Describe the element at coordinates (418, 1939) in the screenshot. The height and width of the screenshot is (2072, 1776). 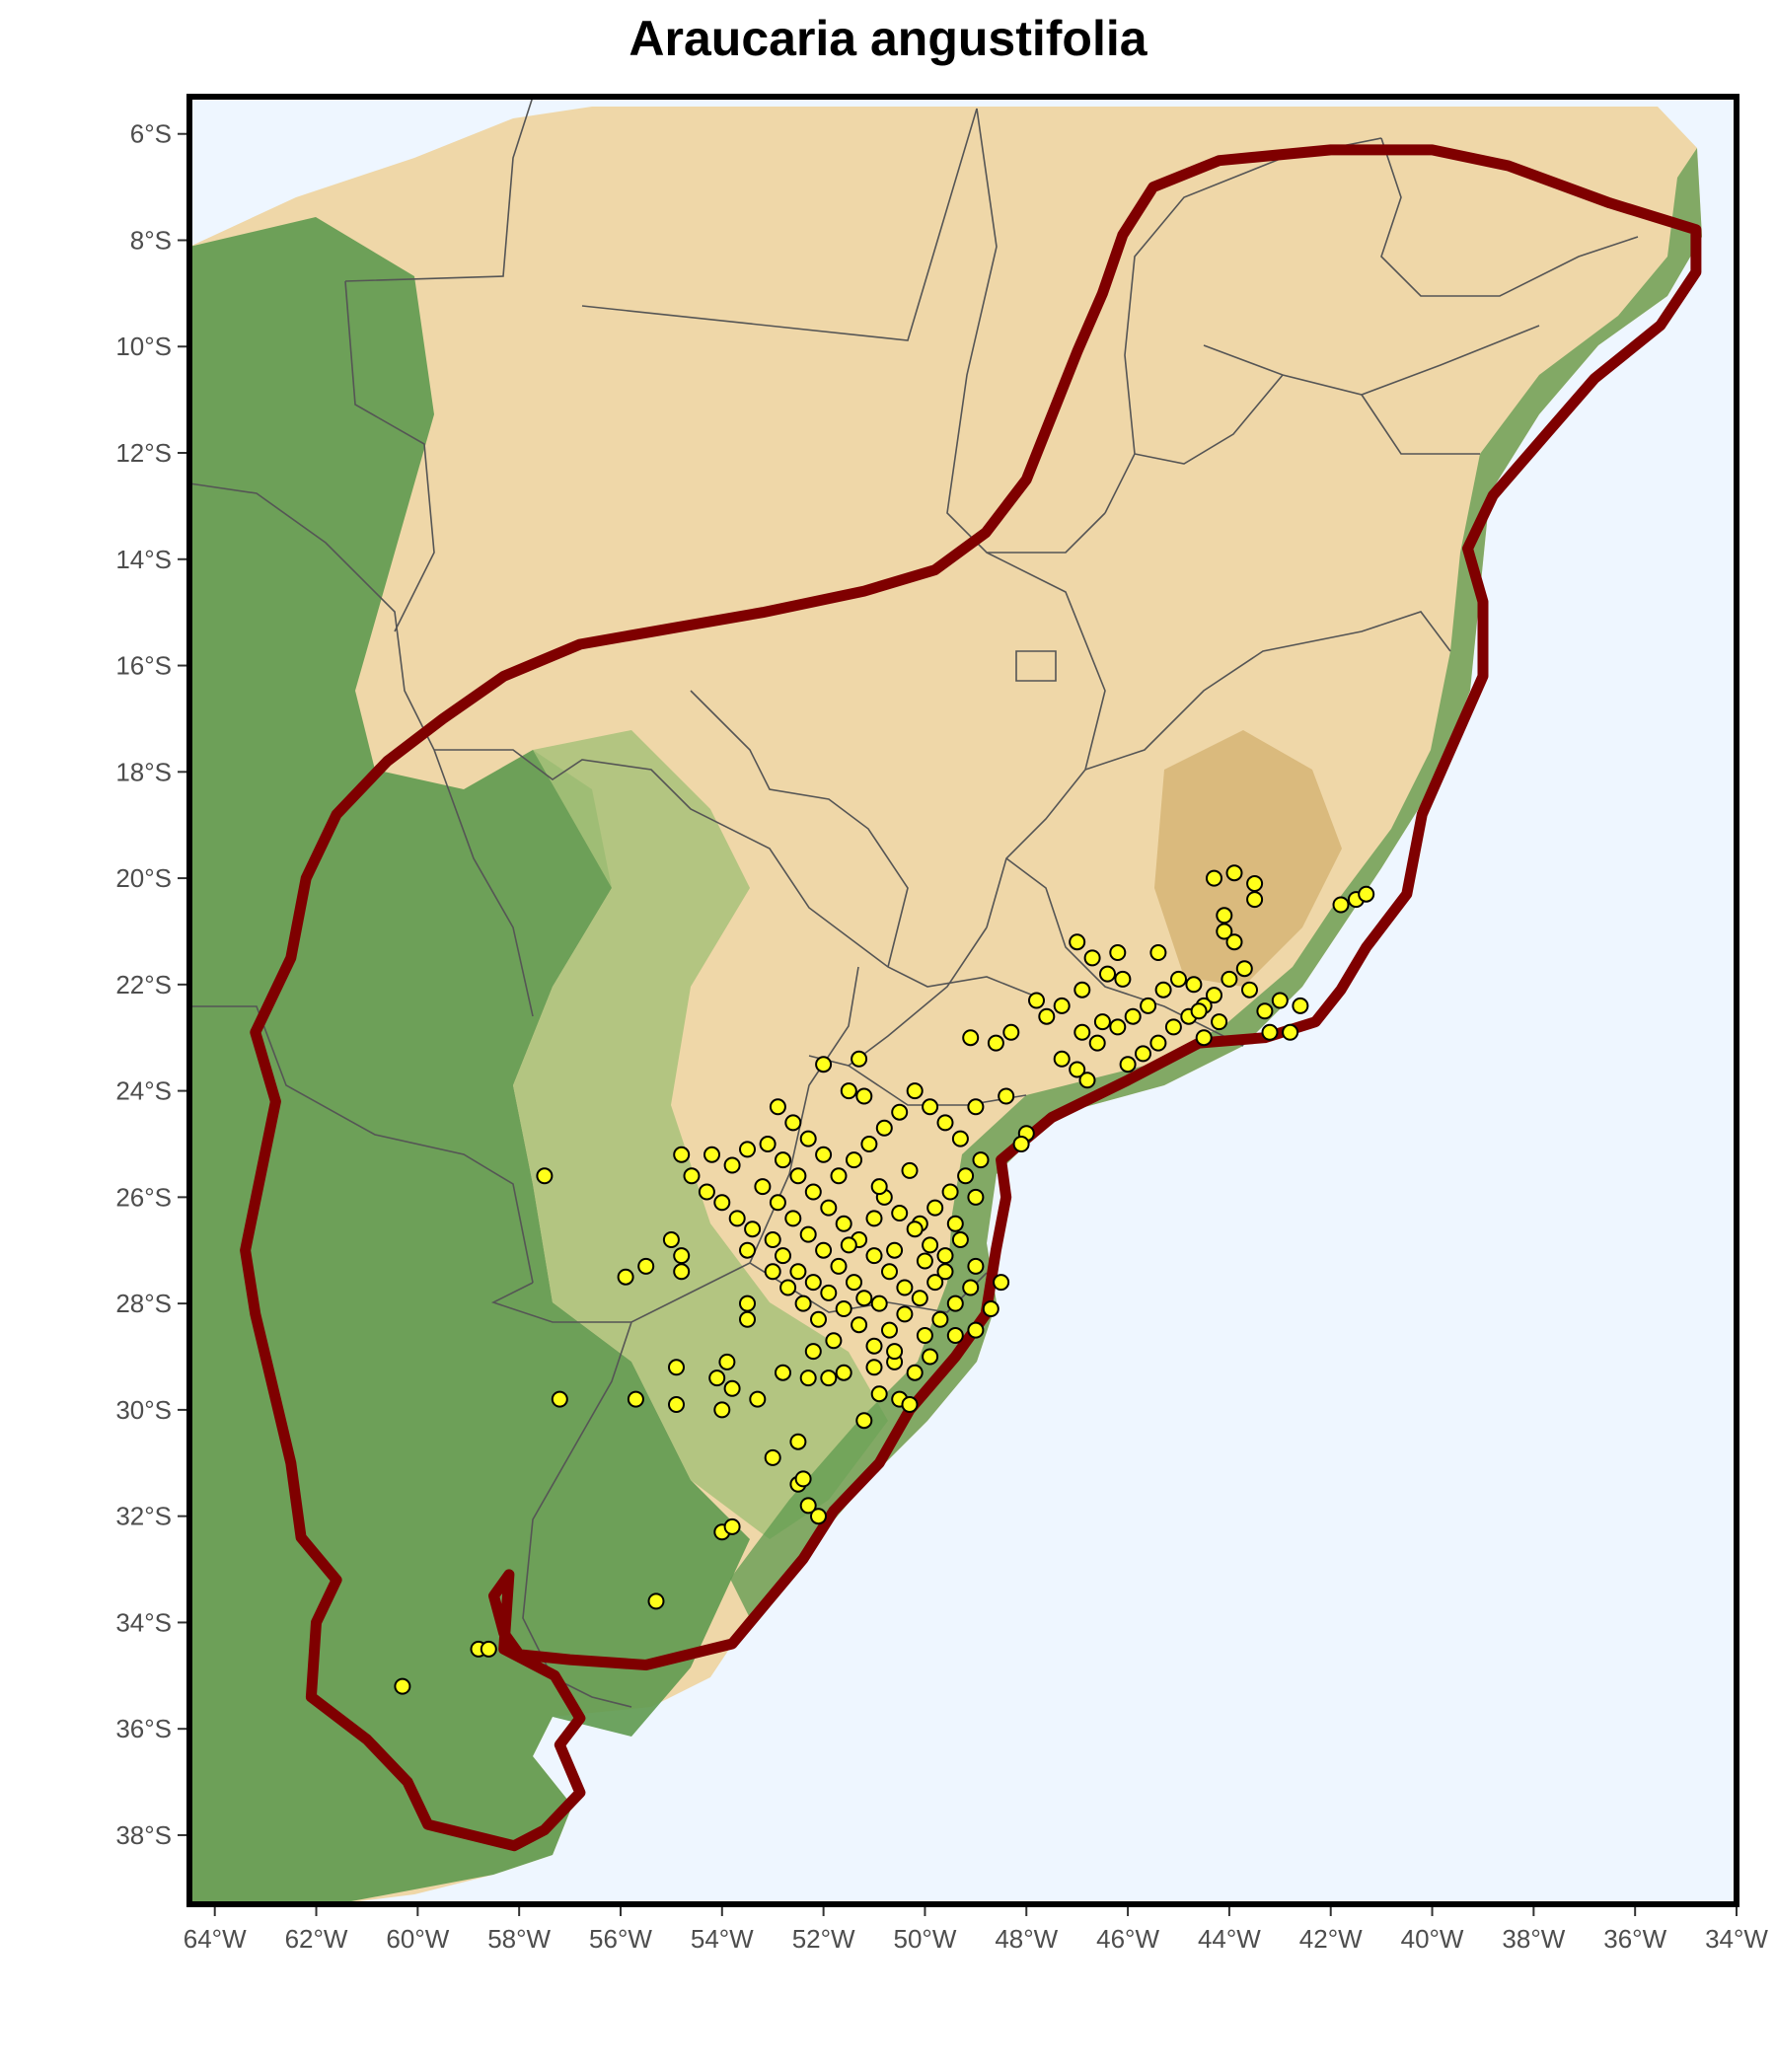
I see `x-tick-label: 60°W` at that location.